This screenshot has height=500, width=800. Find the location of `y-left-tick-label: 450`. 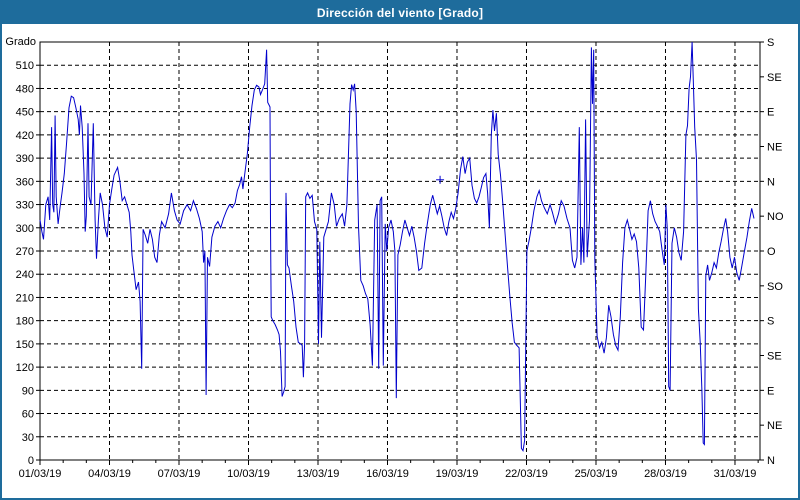

y-left-tick-label: 450 is located at coordinates (25, 113).